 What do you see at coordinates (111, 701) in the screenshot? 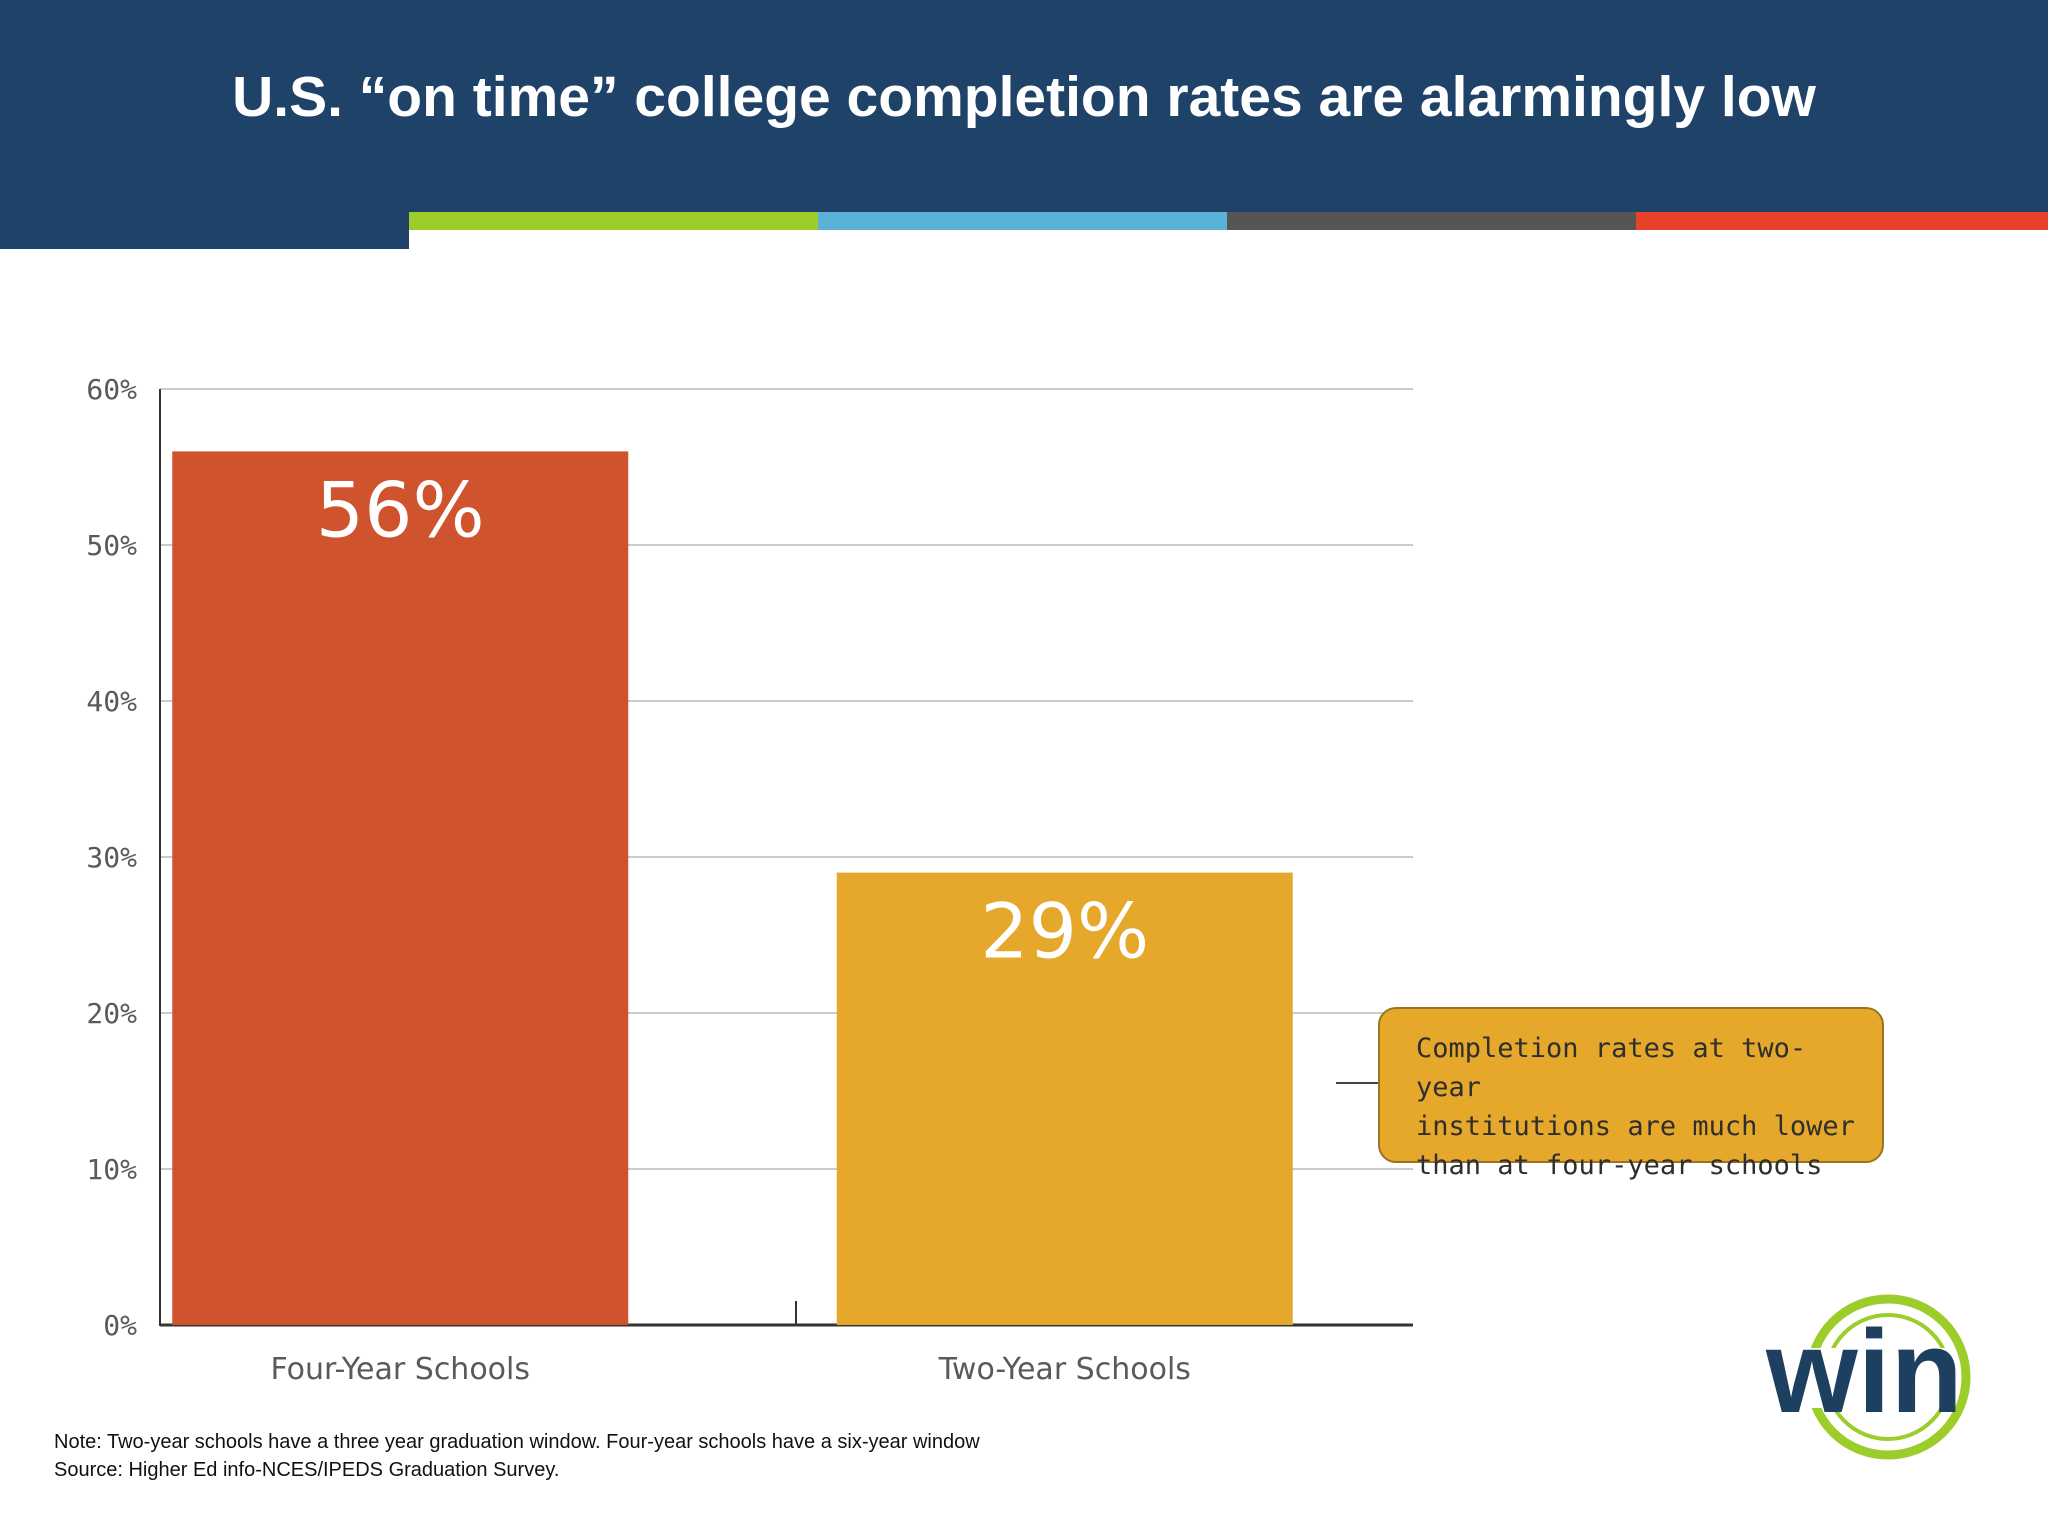
I see `y-tick-label: 40%` at bounding box center [111, 701].